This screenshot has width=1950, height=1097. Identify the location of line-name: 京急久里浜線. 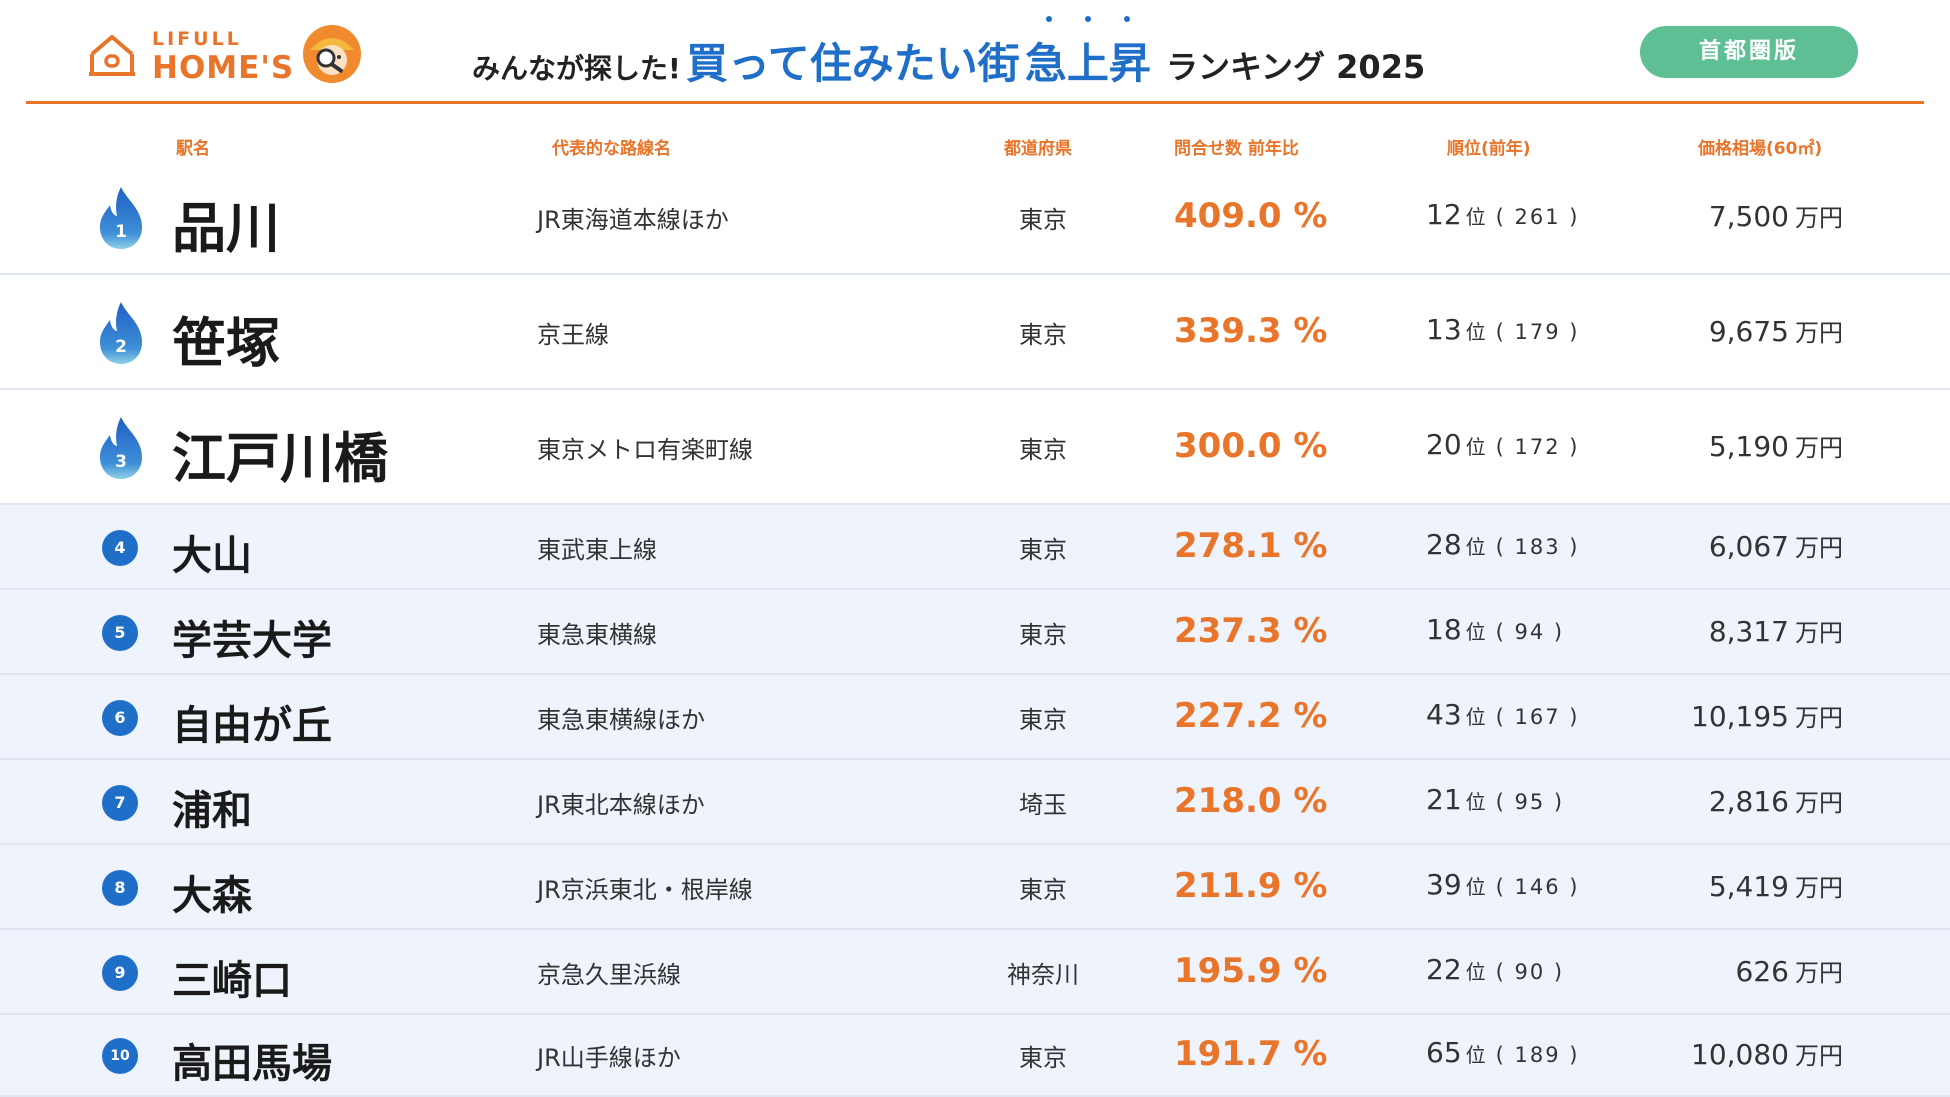
(609, 974).